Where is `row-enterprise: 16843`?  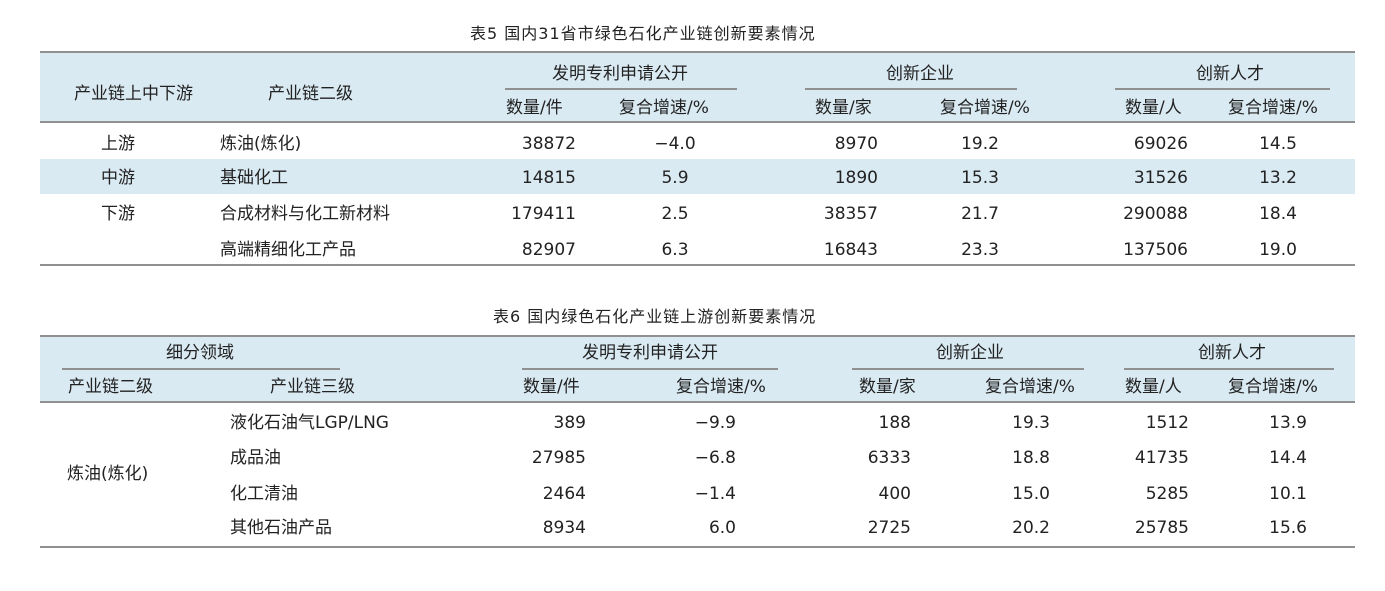
row-enterprise: 16843 is located at coordinates (850, 250).